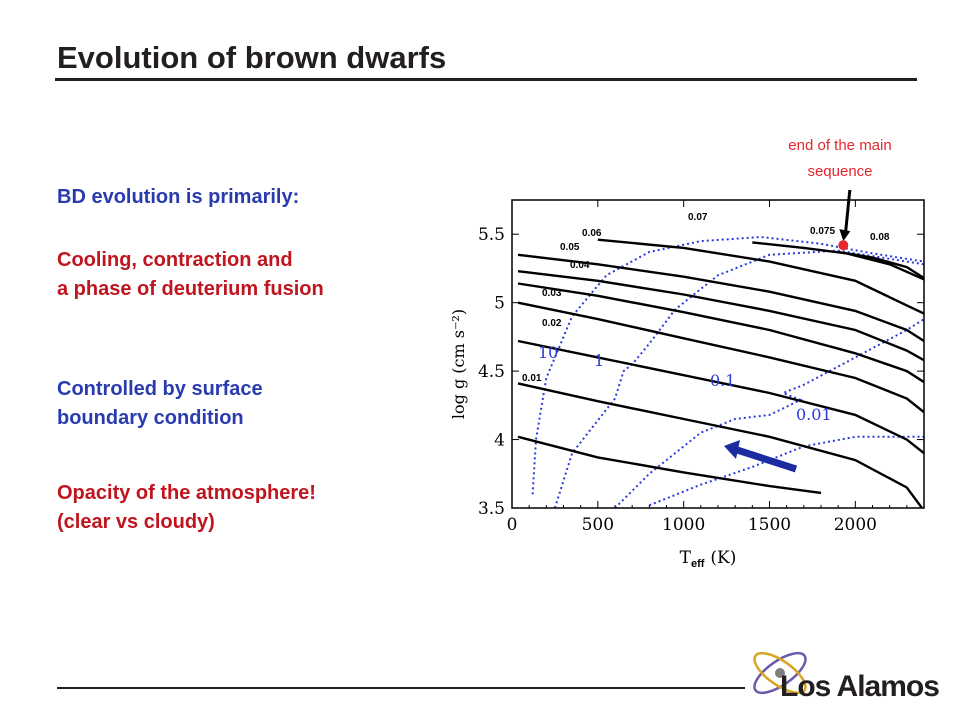 The width and height of the screenshot is (960, 720). I want to click on x-tick-label: 1000, so click(683, 525).